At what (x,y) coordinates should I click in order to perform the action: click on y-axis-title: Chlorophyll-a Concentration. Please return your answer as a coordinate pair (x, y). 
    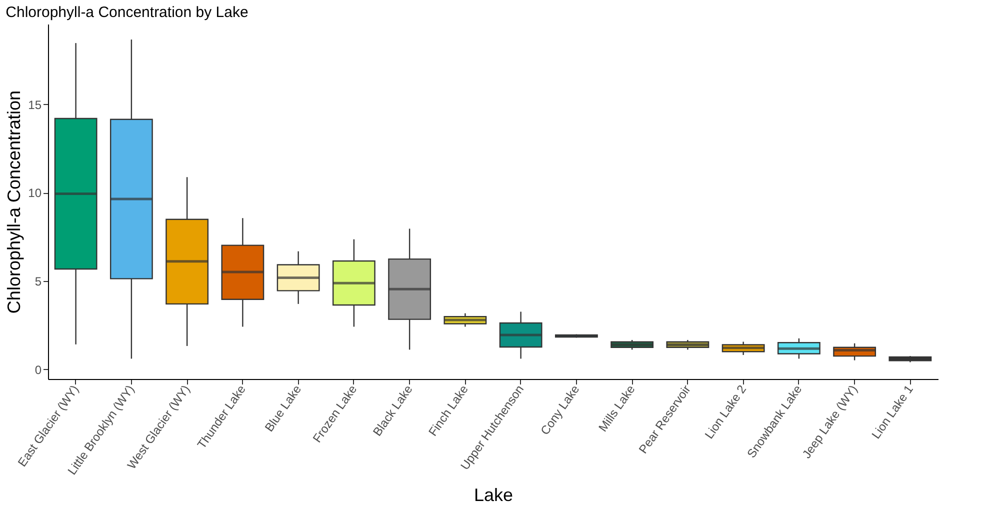
    Looking at the image, I should click on (14, 202).